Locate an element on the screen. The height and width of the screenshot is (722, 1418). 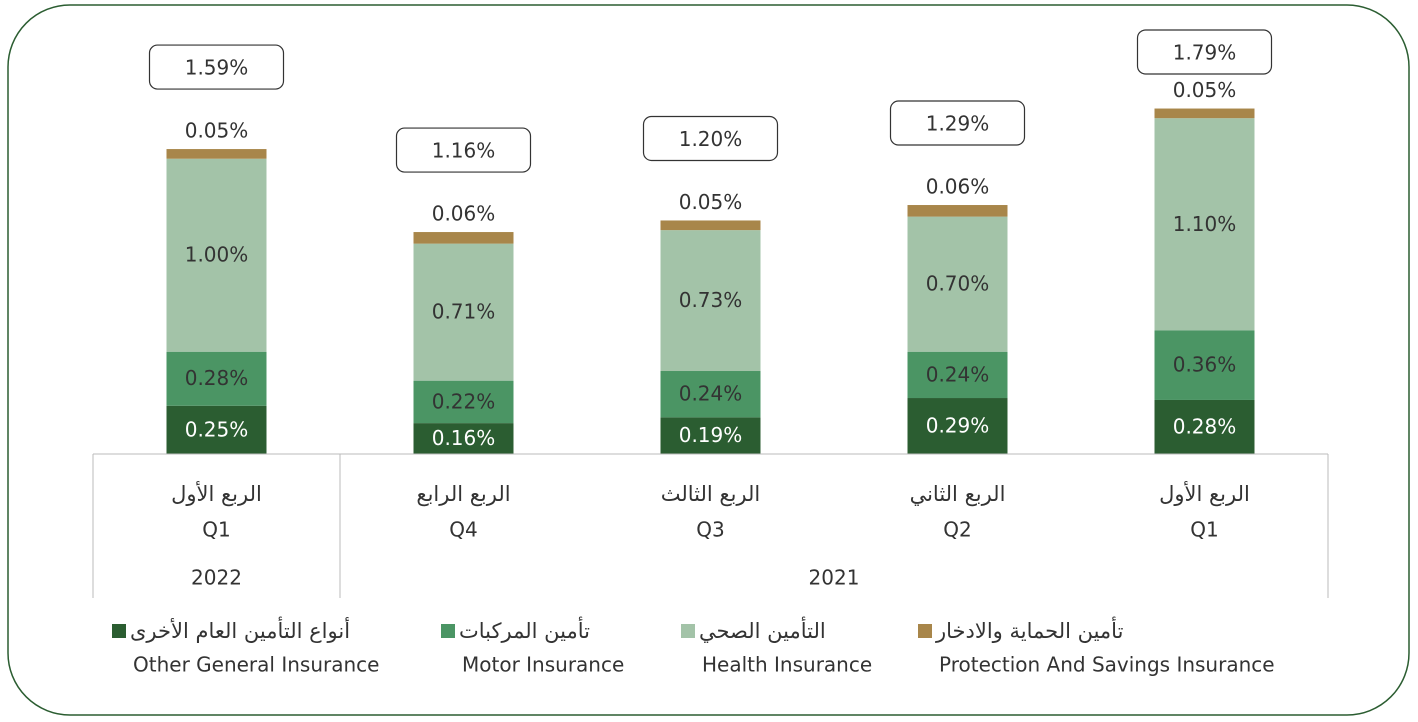
total-label: 1.29% is located at coordinates (958, 124).